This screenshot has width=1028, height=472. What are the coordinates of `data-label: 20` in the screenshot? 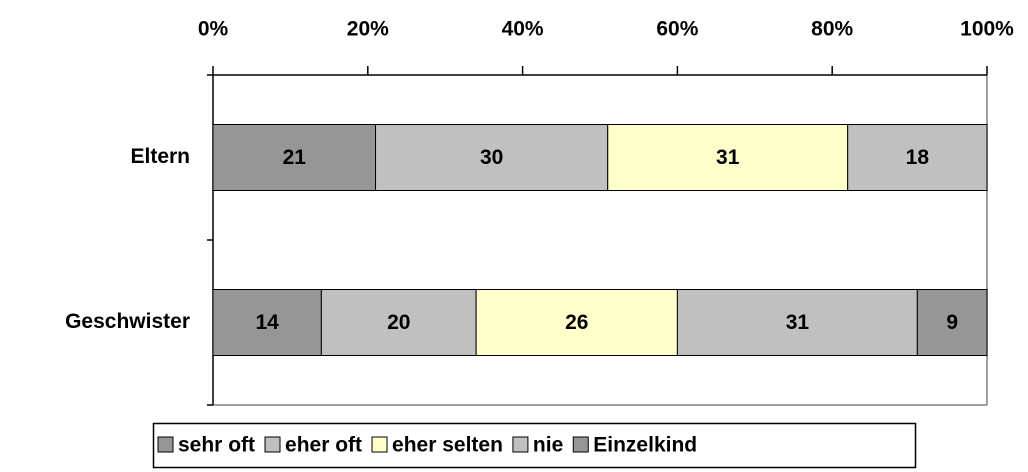 It's located at (398, 322).